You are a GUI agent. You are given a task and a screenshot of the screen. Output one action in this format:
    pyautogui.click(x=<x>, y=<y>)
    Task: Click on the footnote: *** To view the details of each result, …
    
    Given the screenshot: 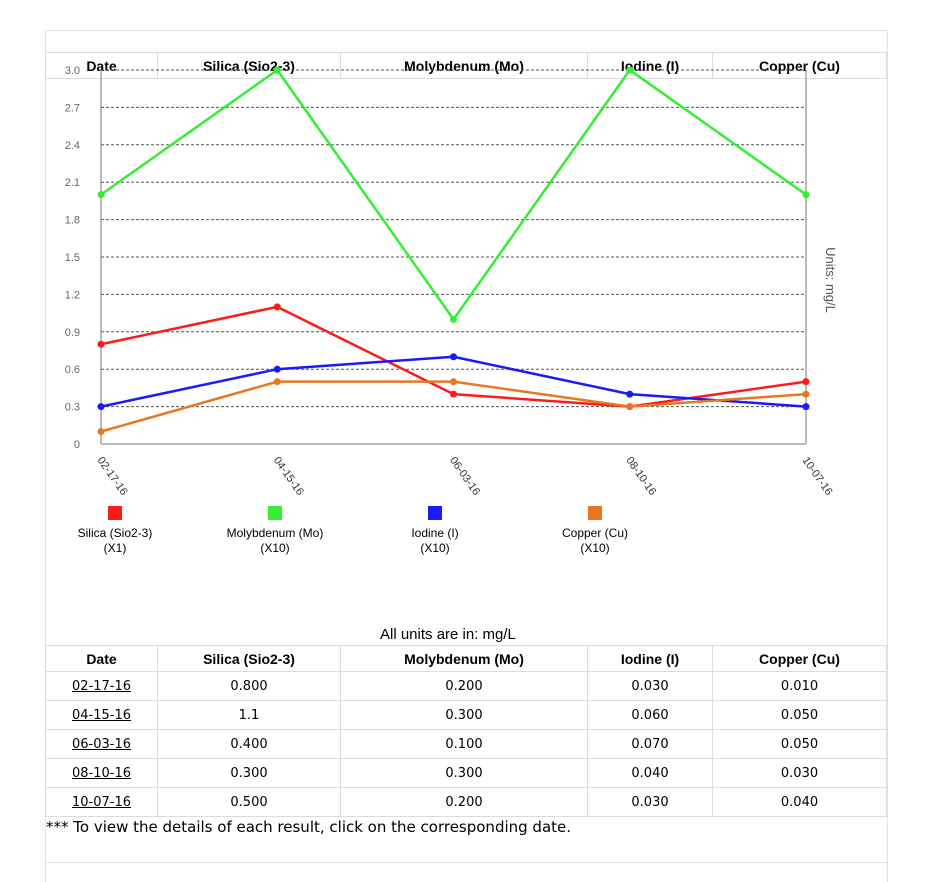 What is the action you would take?
    pyautogui.click(x=309, y=827)
    